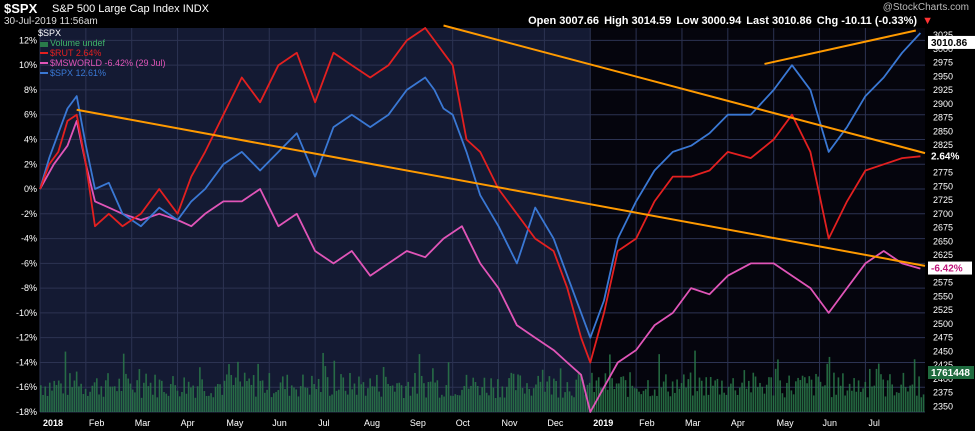  What do you see at coordinates (372, 423) in the screenshot?
I see `x-tick-label: Aug` at bounding box center [372, 423].